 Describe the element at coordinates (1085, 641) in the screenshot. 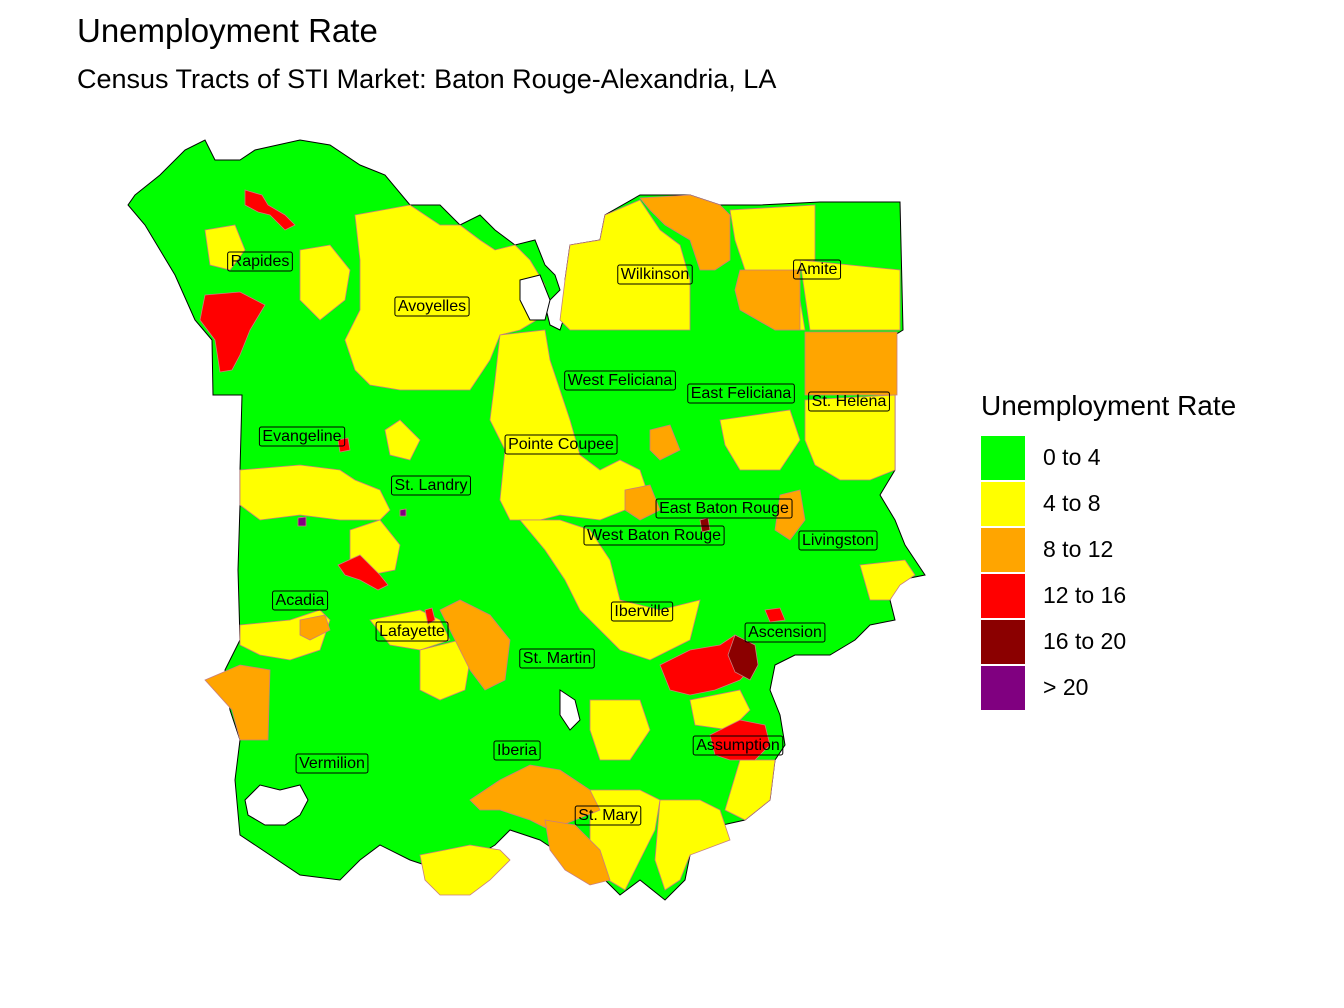

I see `legend-label: 16 to 20` at that location.